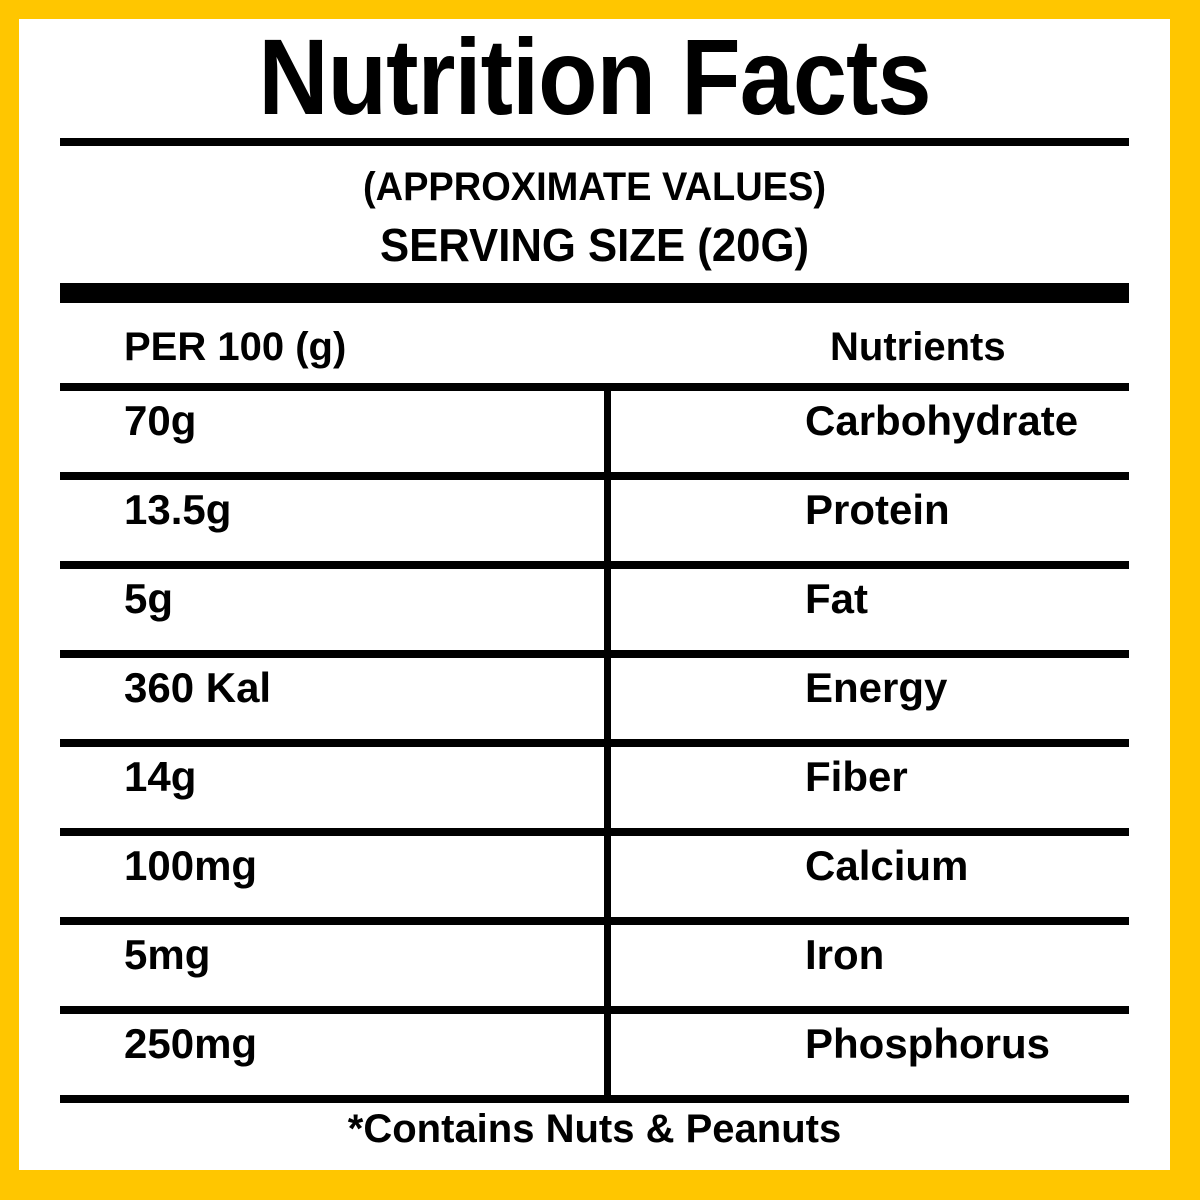 This screenshot has height=1200, width=1200. Describe the element at coordinates (594, 1058) in the screenshot. I see `table-row: 250mg Phosphorus` at that location.